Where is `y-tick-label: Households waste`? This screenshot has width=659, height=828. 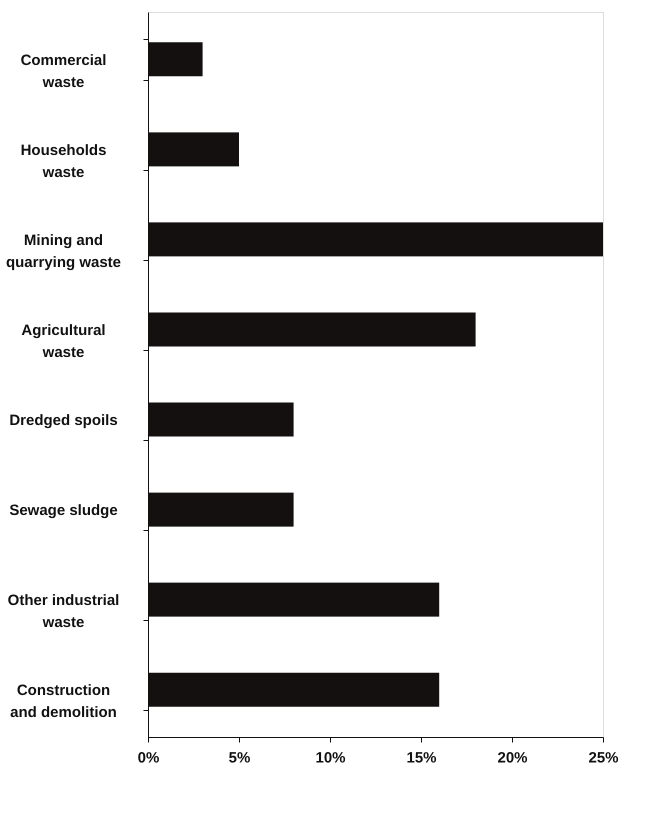 y-tick-label: Households waste is located at coordinates (63, 161).